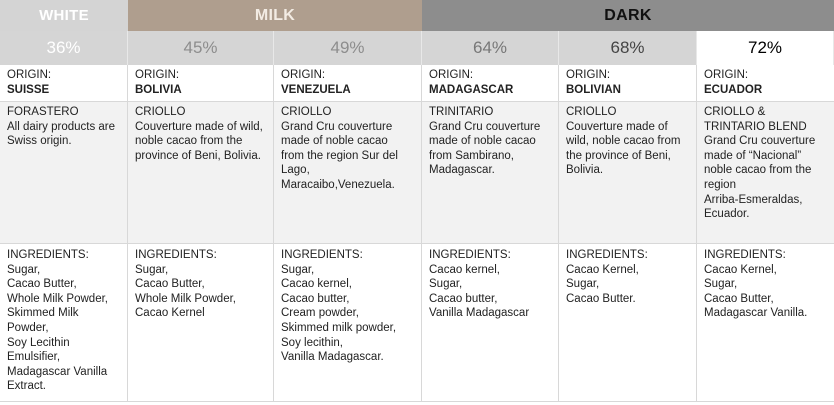  What do you see at coordinates (43, 112) in the screenshot?
I see `bean-variety: FORASTERO` at bounding box center [43, 112].